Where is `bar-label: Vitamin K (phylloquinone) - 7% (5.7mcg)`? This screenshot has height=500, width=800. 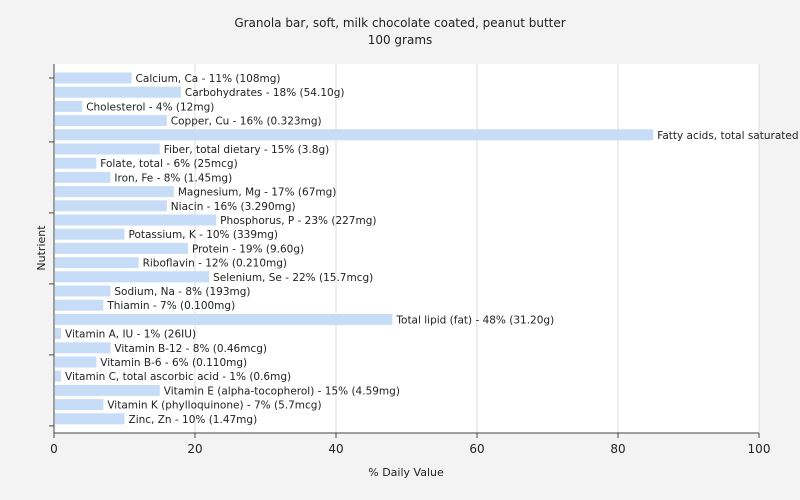 bar-label: Vitamin K (phylloquinone) - 7% (5.7mcg) is located at coordinates (214, 406).